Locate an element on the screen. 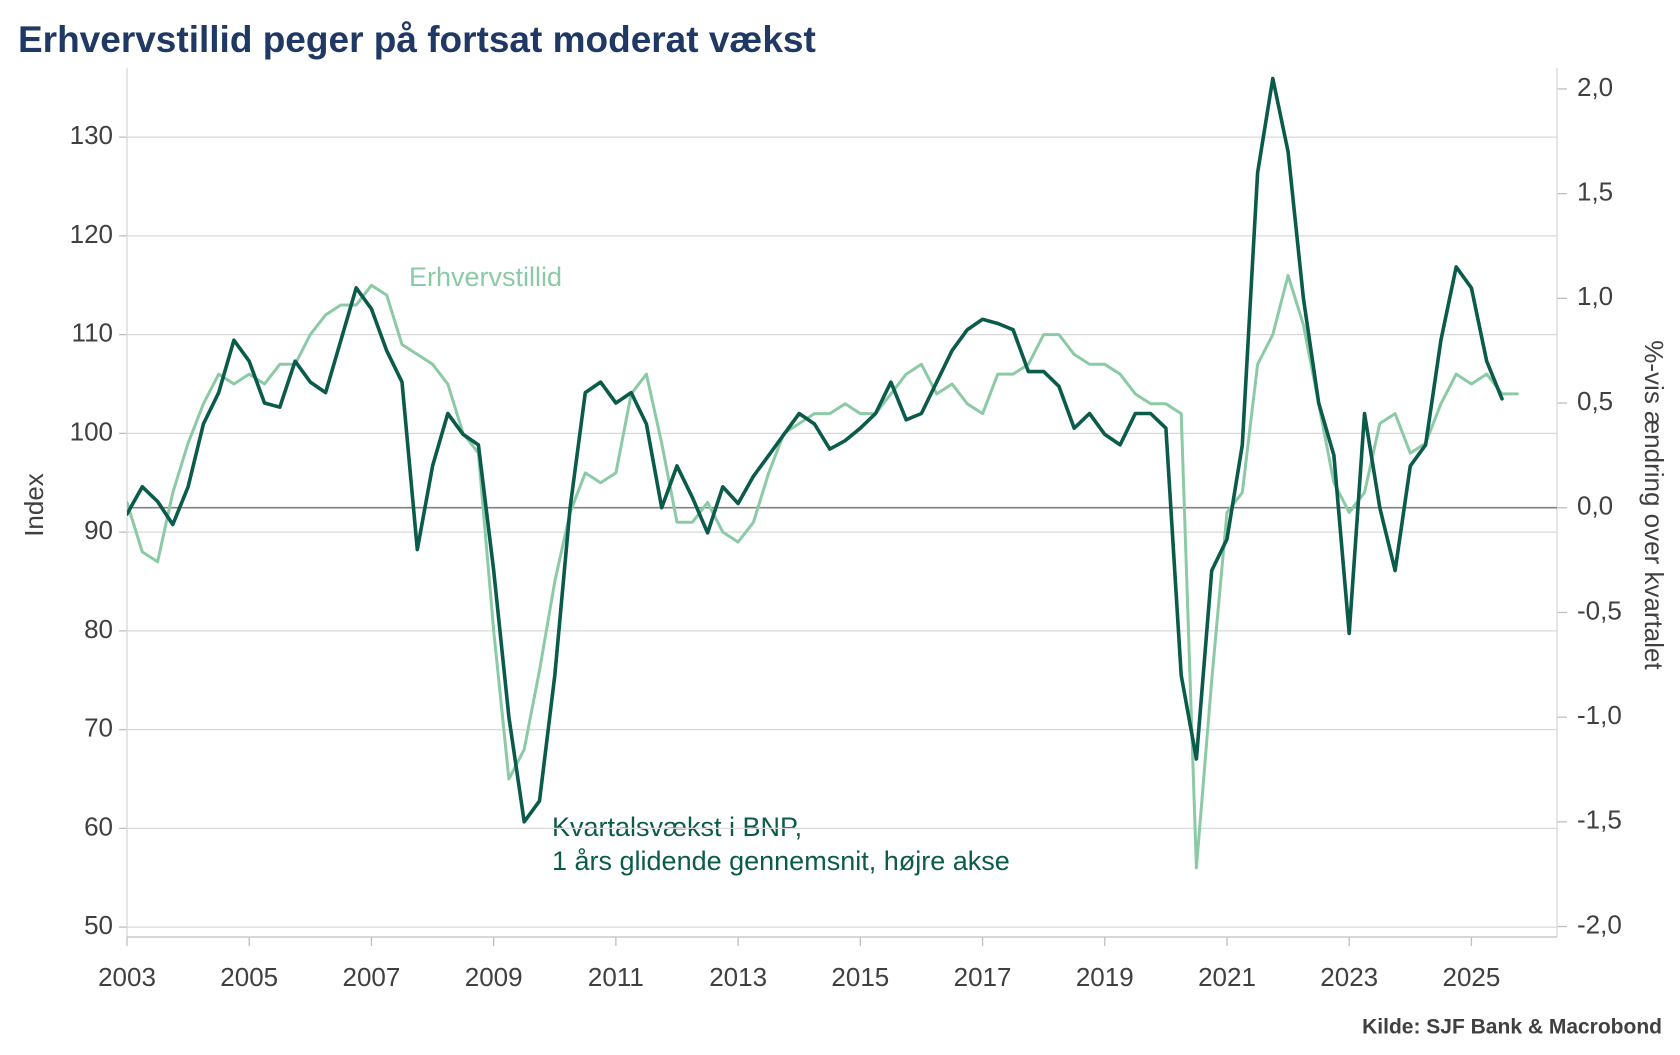 The width and height of the screenshot is (1680, 1055). y-tick-label: 90 is located at coordinates (98, 530).